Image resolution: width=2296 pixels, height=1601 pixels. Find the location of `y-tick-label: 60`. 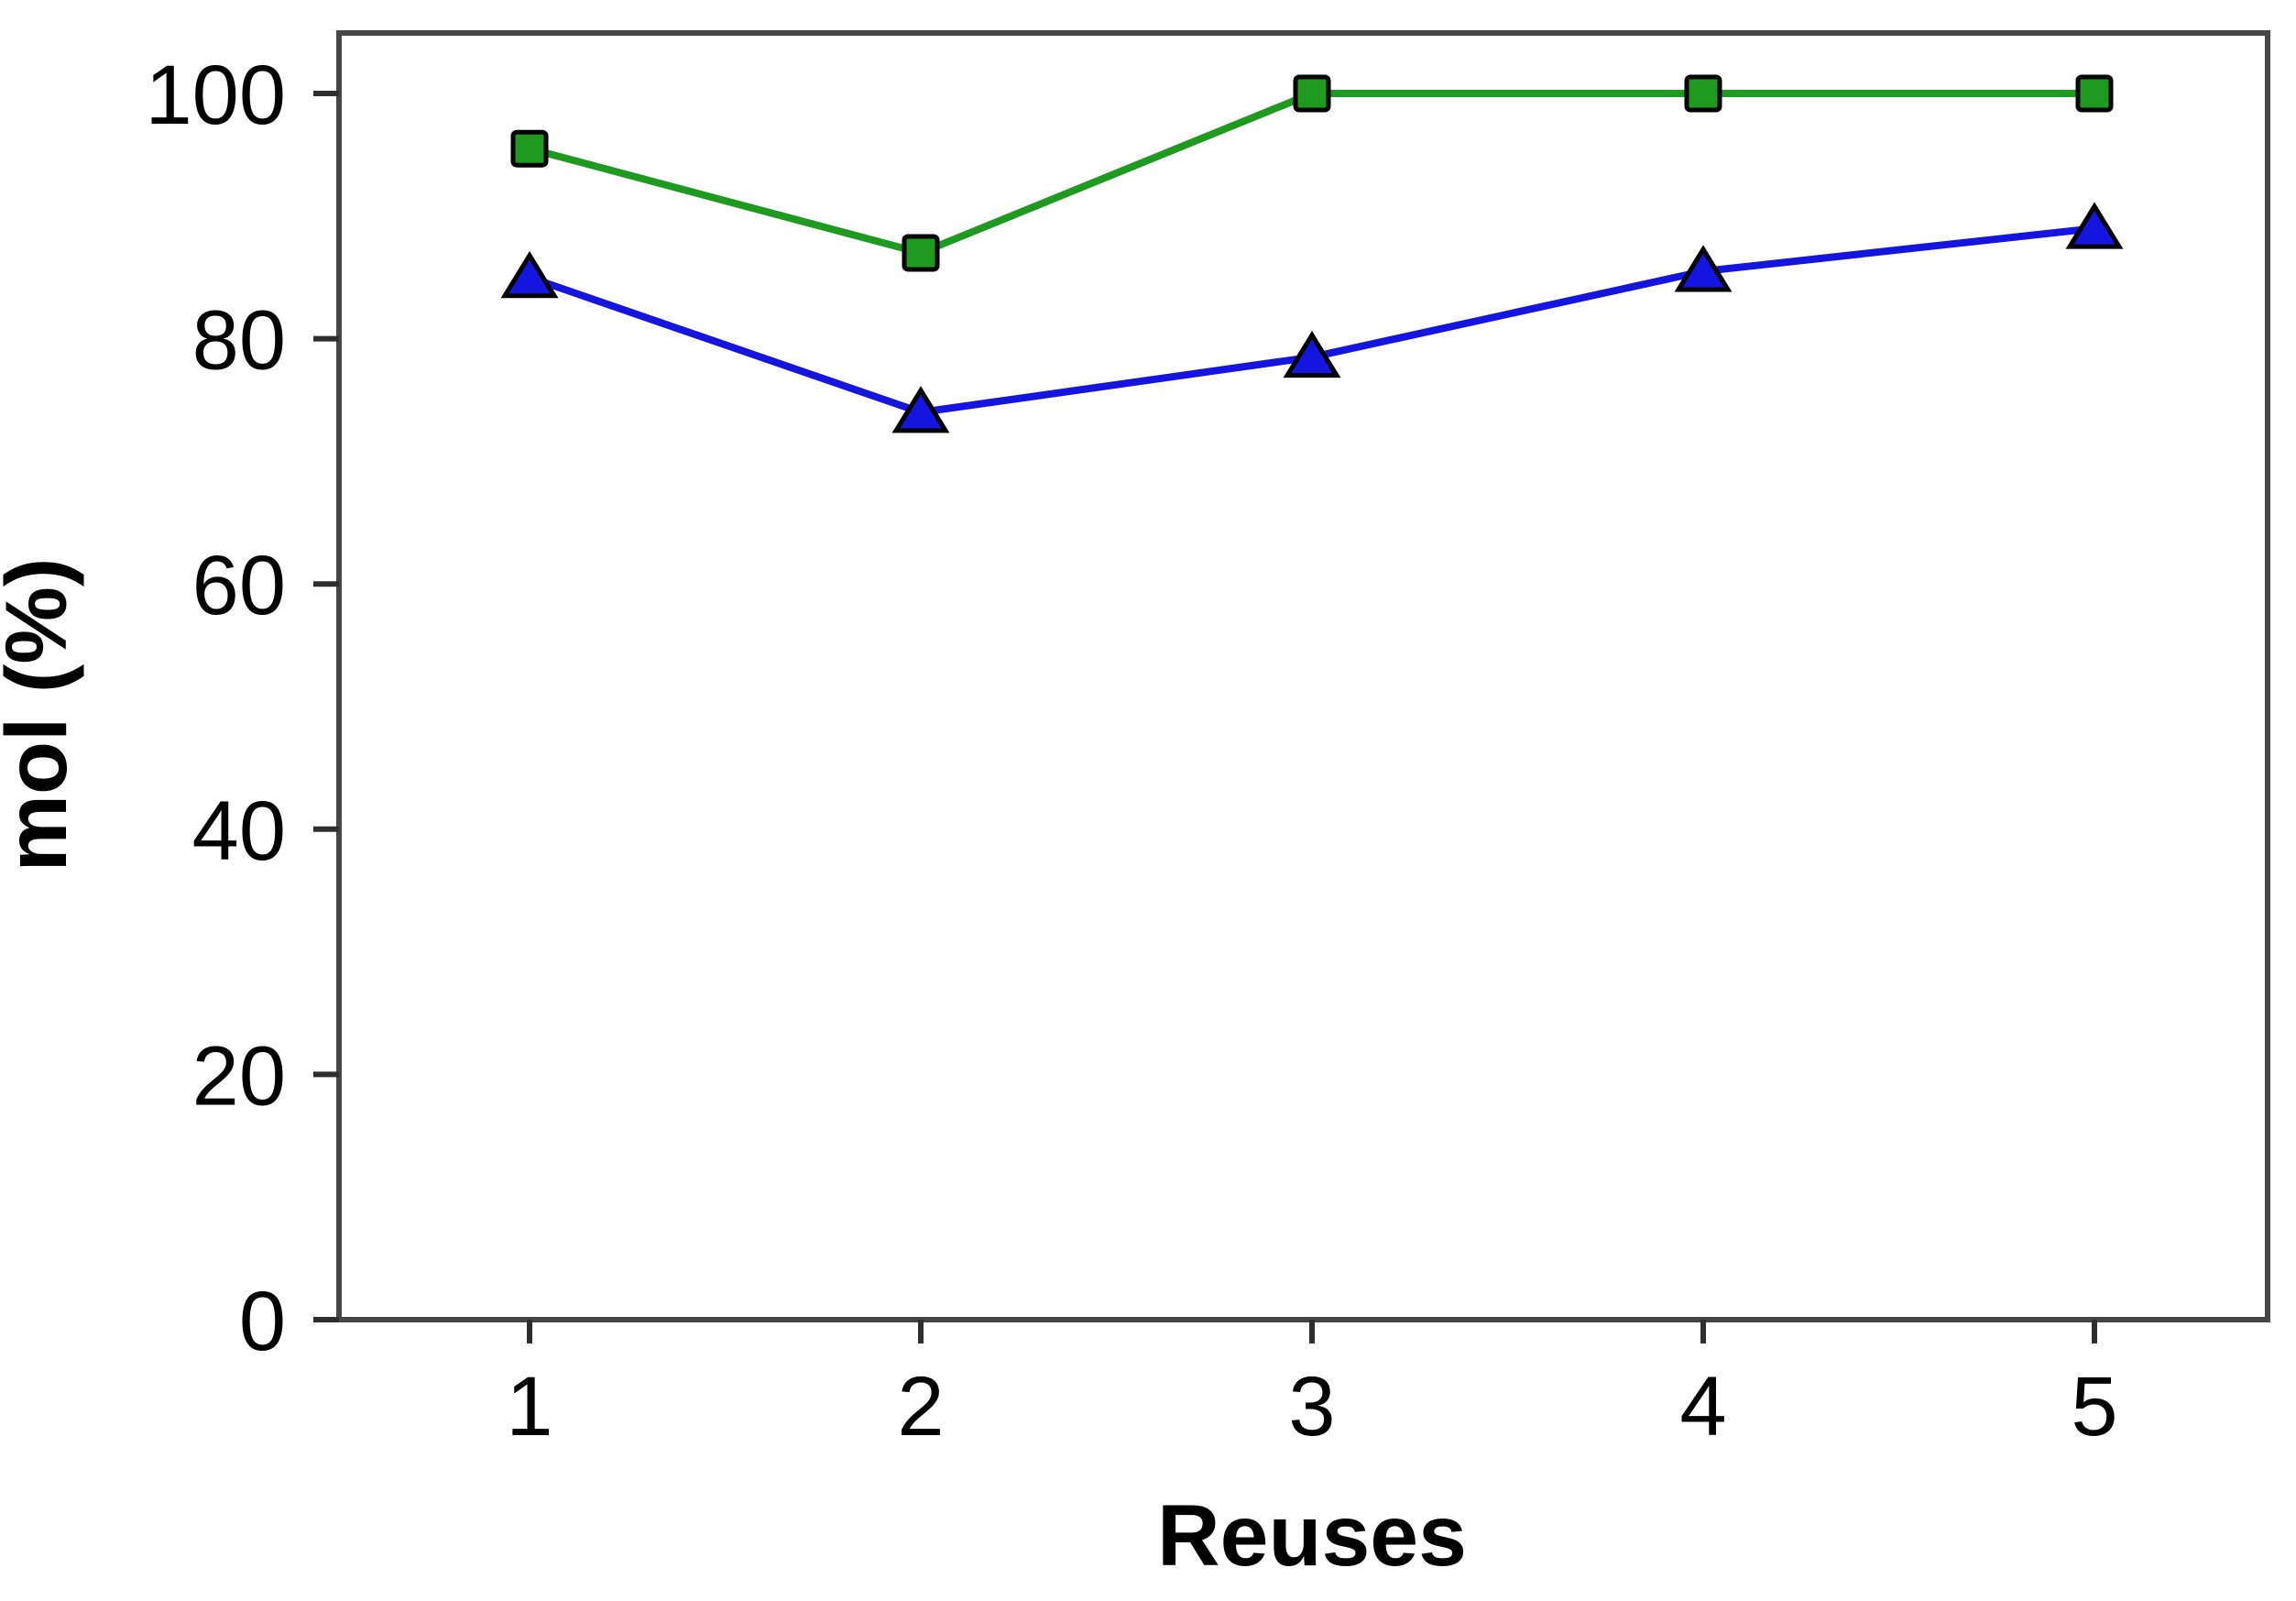

y-tick-label: 60 is located at coordinates (239, 585).